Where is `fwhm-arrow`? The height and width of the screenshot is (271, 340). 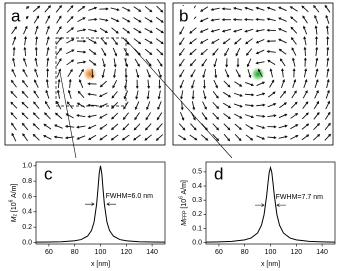 fwhm-arrow is located at coordinates (111, 204).